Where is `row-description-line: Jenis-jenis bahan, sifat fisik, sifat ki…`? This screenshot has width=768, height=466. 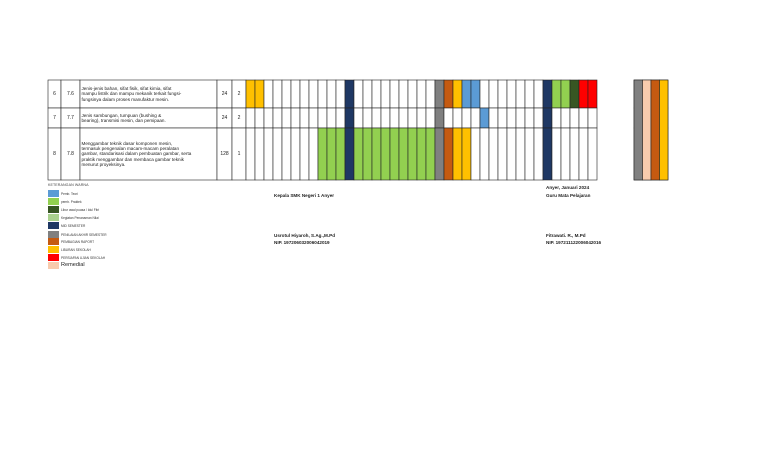 row-description-line: Jenis-jenis bahan, sifat fisik, sifat ki… is located at coordinates (126, 89).